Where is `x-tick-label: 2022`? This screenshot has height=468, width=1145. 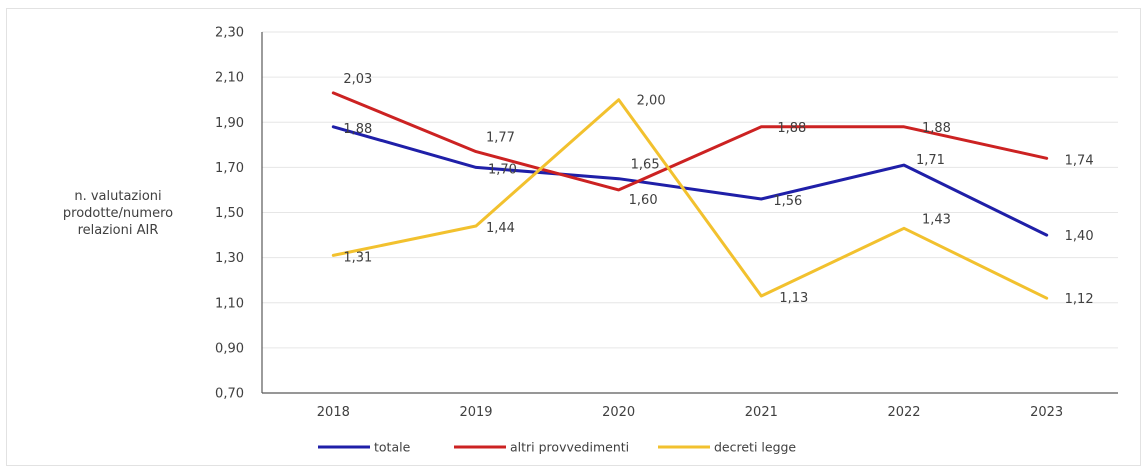 x-tick-label: 2022 is located at coordinates (903, 412).